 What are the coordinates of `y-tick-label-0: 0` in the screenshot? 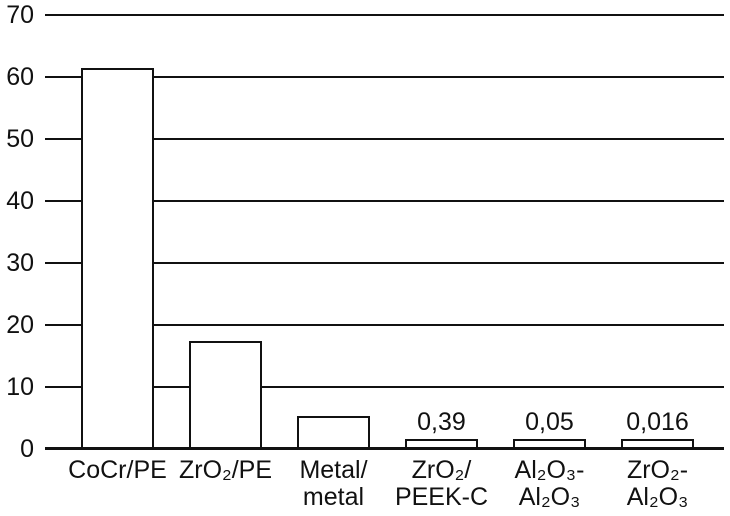 It's located at (27, 449).